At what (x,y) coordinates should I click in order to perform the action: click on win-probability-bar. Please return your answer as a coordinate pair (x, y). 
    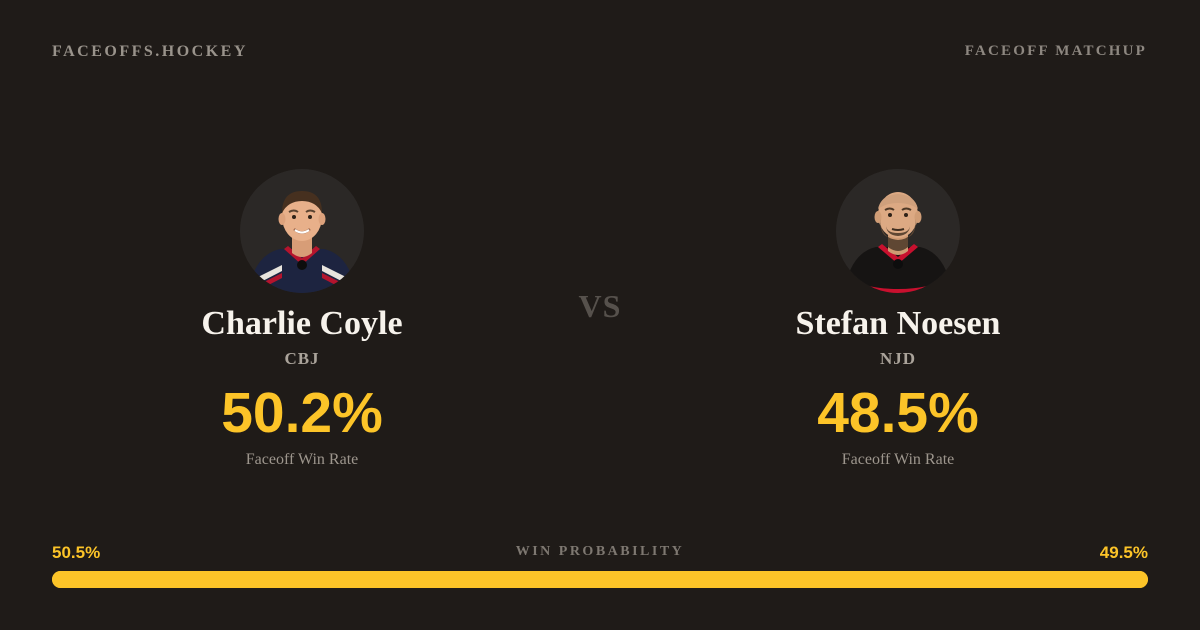
    Looking at the image, I should click on (600, 579).